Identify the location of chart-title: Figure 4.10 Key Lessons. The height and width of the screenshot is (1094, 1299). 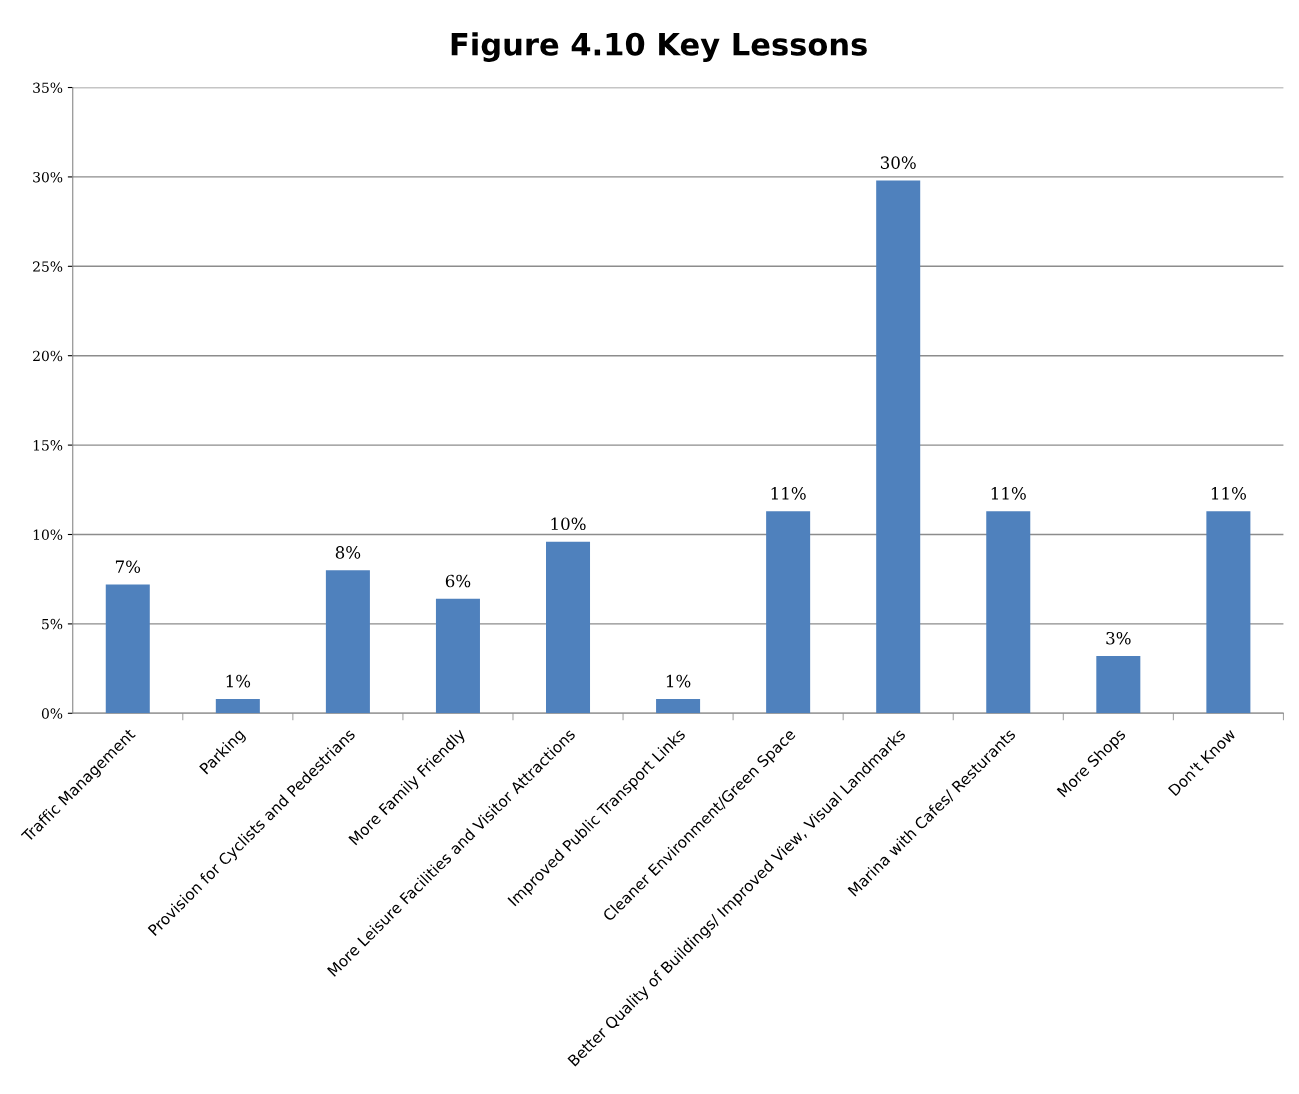
(659, 47).